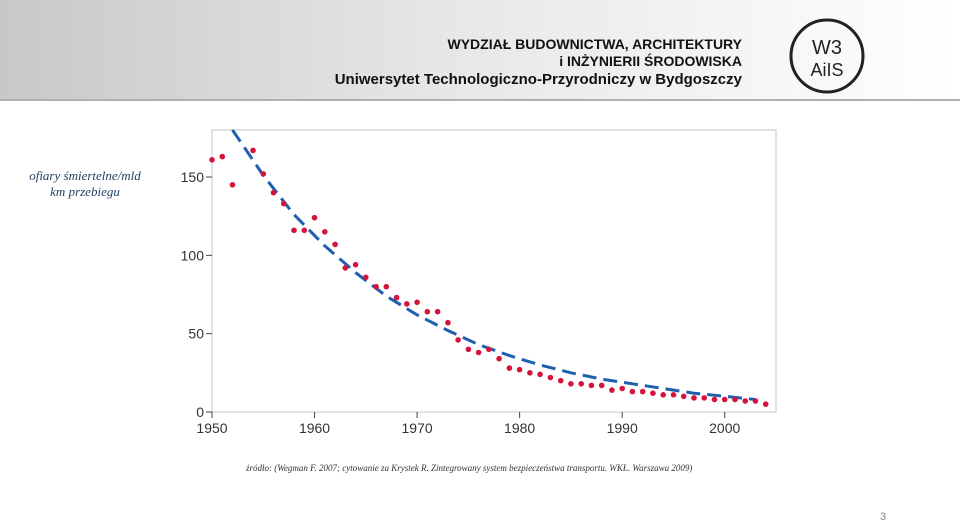 This screenshot has width=960, height=524. Describe the element at coordinates (468, 424) in the screenshot. I see `x-ticks: 1950 1960 1970 1980 1990 2000` at that location.